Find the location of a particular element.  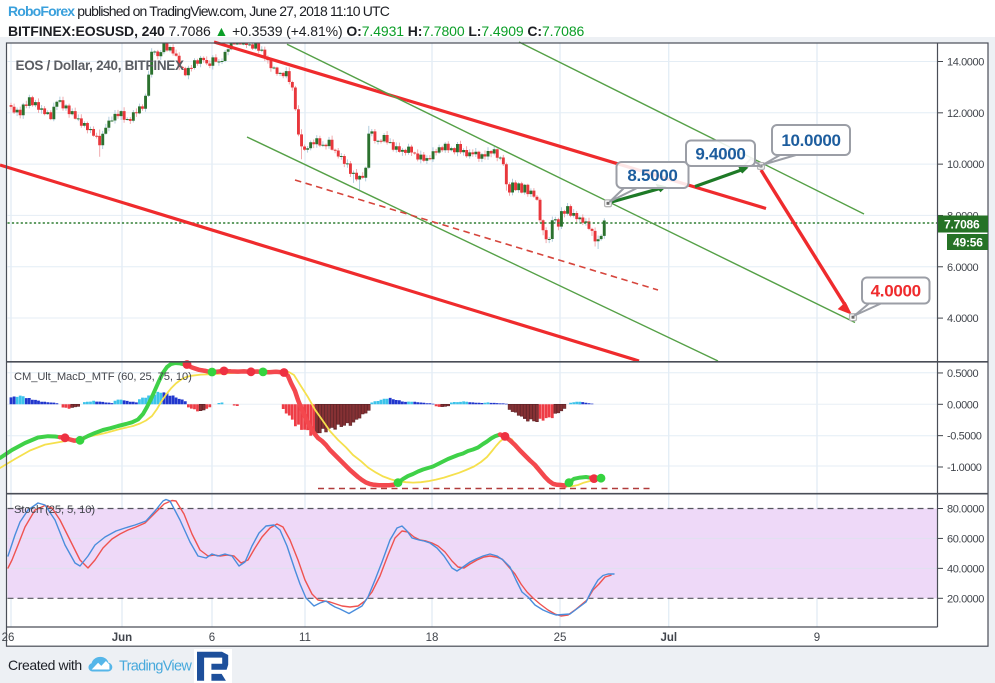

svg-text: 6.0000 is located at coordinates (963, 268).